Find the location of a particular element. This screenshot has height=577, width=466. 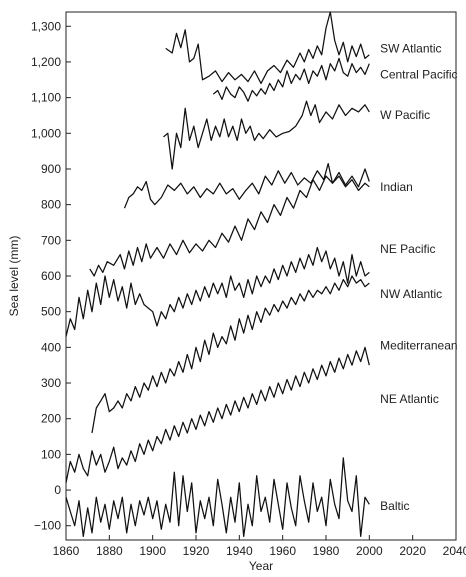

y-tick-label: −100 is located at coordinates (47, 526).